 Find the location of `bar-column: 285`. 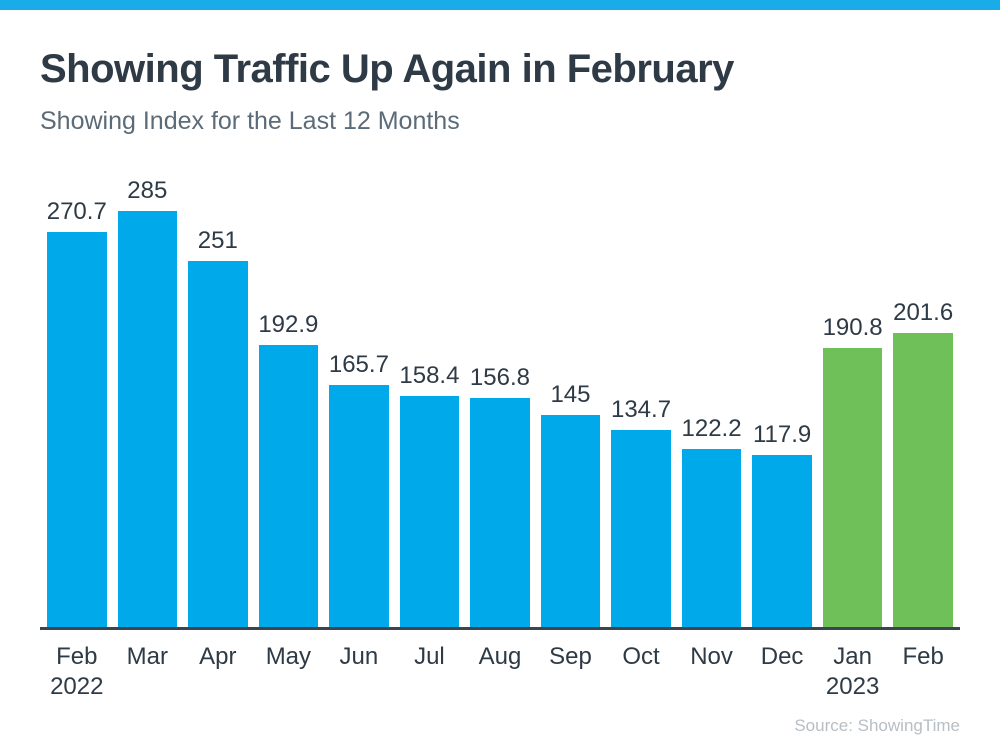

bar-column: 285 is located at coordinates (147, 402).